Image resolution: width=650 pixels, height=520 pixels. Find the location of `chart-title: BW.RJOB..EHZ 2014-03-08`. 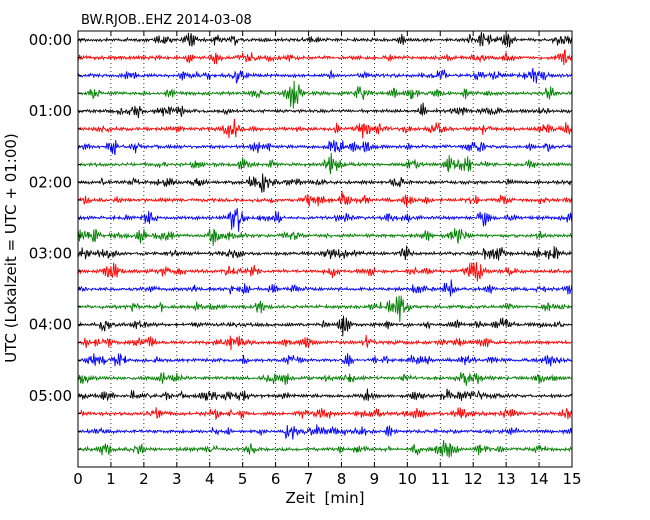

chart-title: BW.RJOB..EHZ 2014-03-08 is located at coordinates (166, 20).